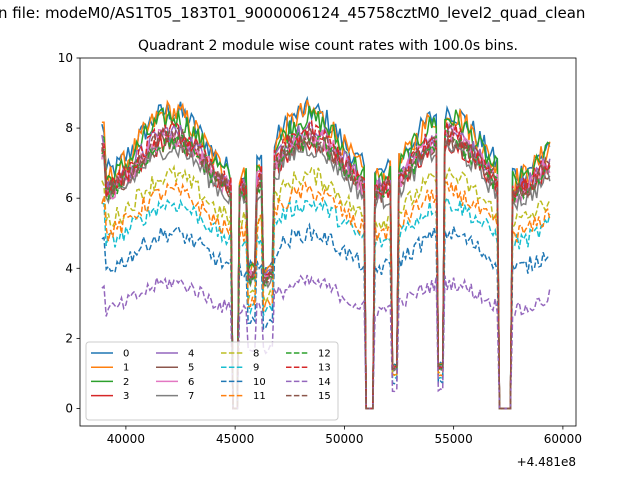  Describe the element at coordinates (69, 408) in the screenshot. I see `y-tick-label: 0` at that location.